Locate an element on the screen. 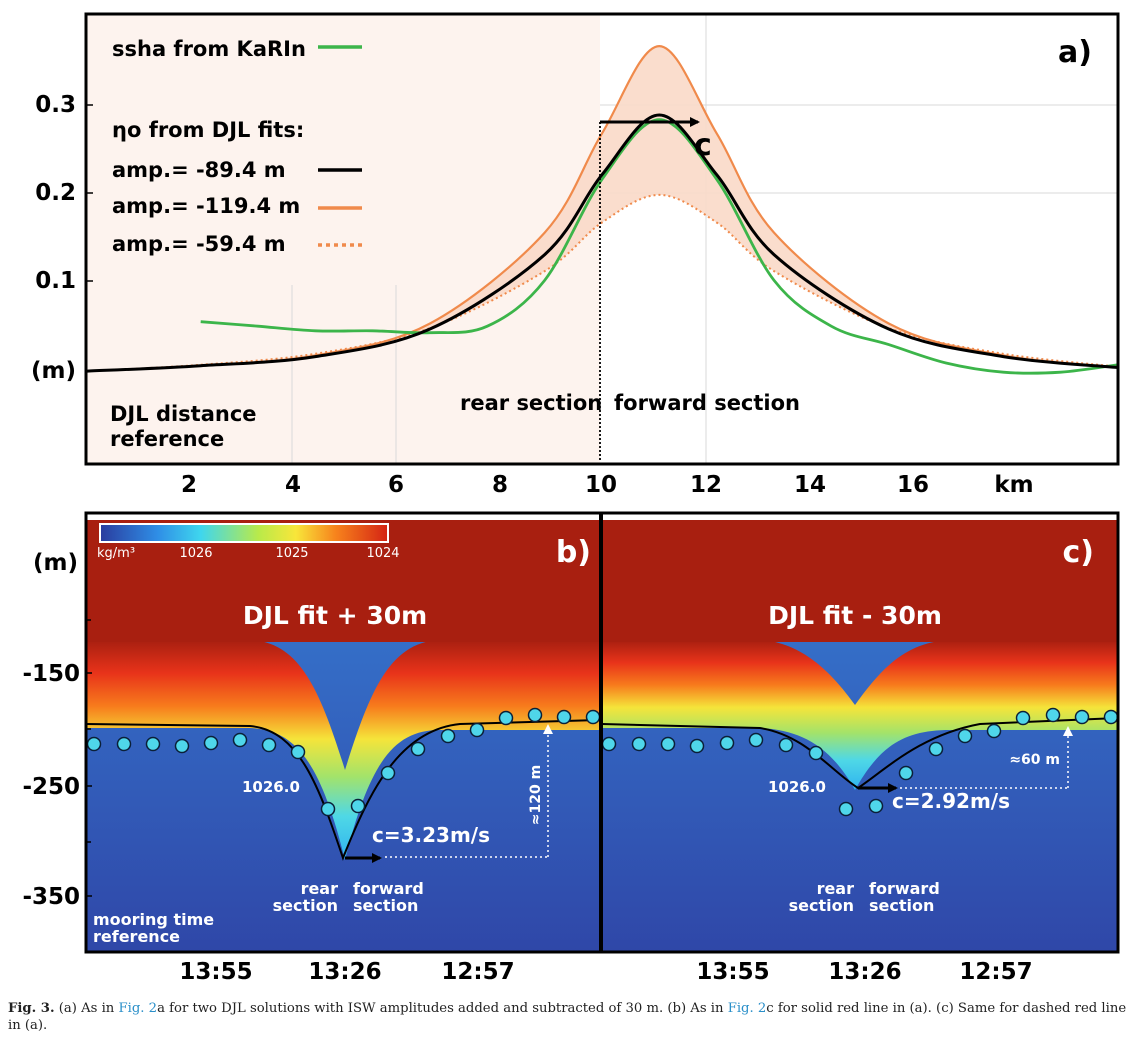 This screenshot has width=1146, height=1054. panel-c-mooring-points is located at coordinates (860, 762).